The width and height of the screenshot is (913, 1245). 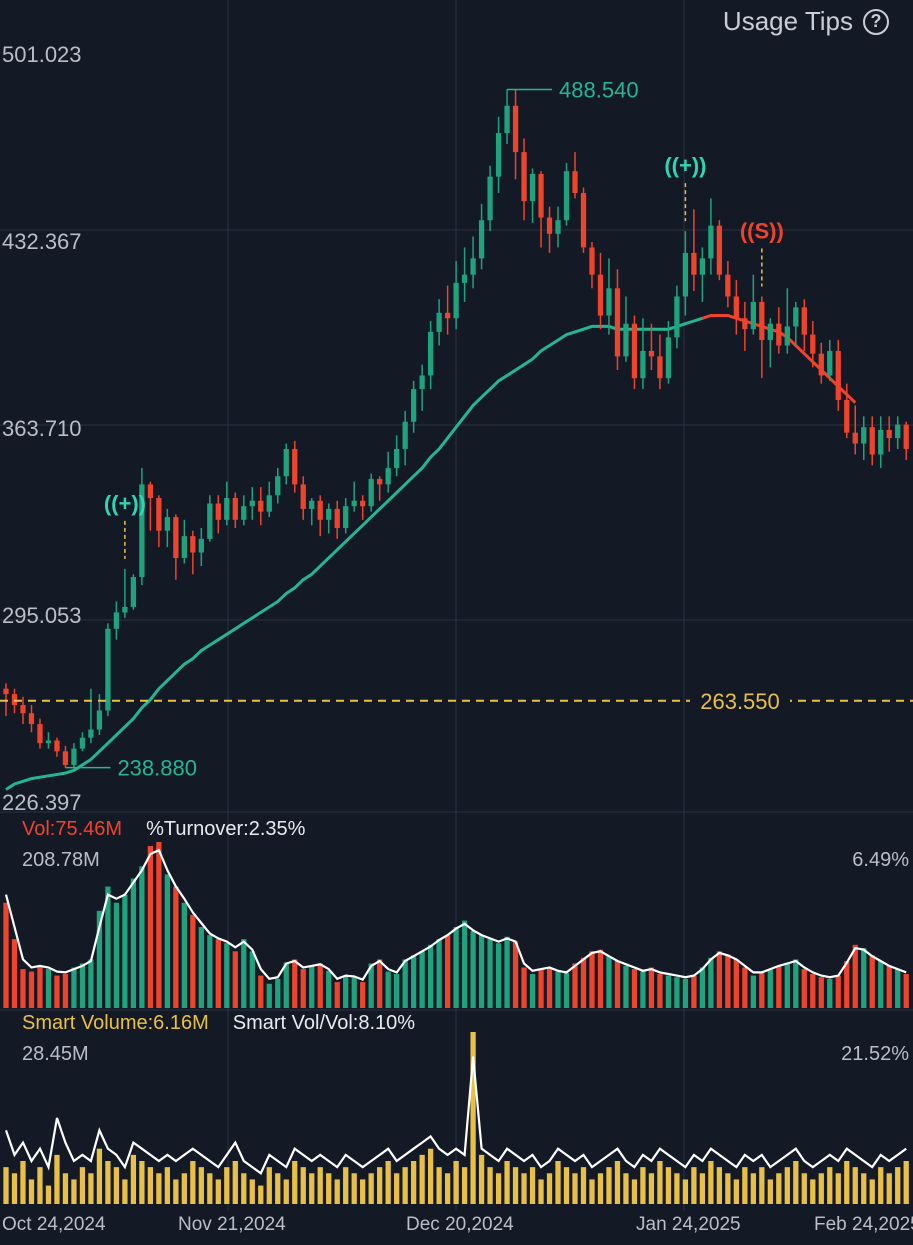 I want to click on volume-max-label: 208.78M, so click(x=61, y=860).